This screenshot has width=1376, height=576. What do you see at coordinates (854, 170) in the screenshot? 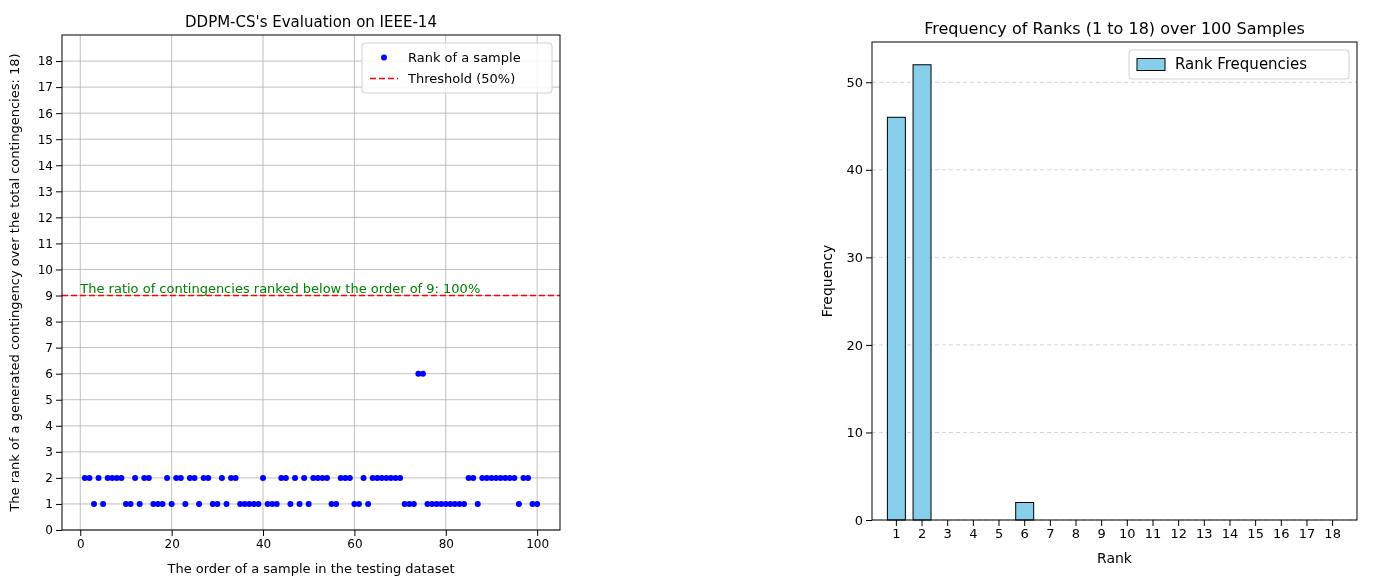
I see `y-tick-label: 40` at bounding box center [854, 170].